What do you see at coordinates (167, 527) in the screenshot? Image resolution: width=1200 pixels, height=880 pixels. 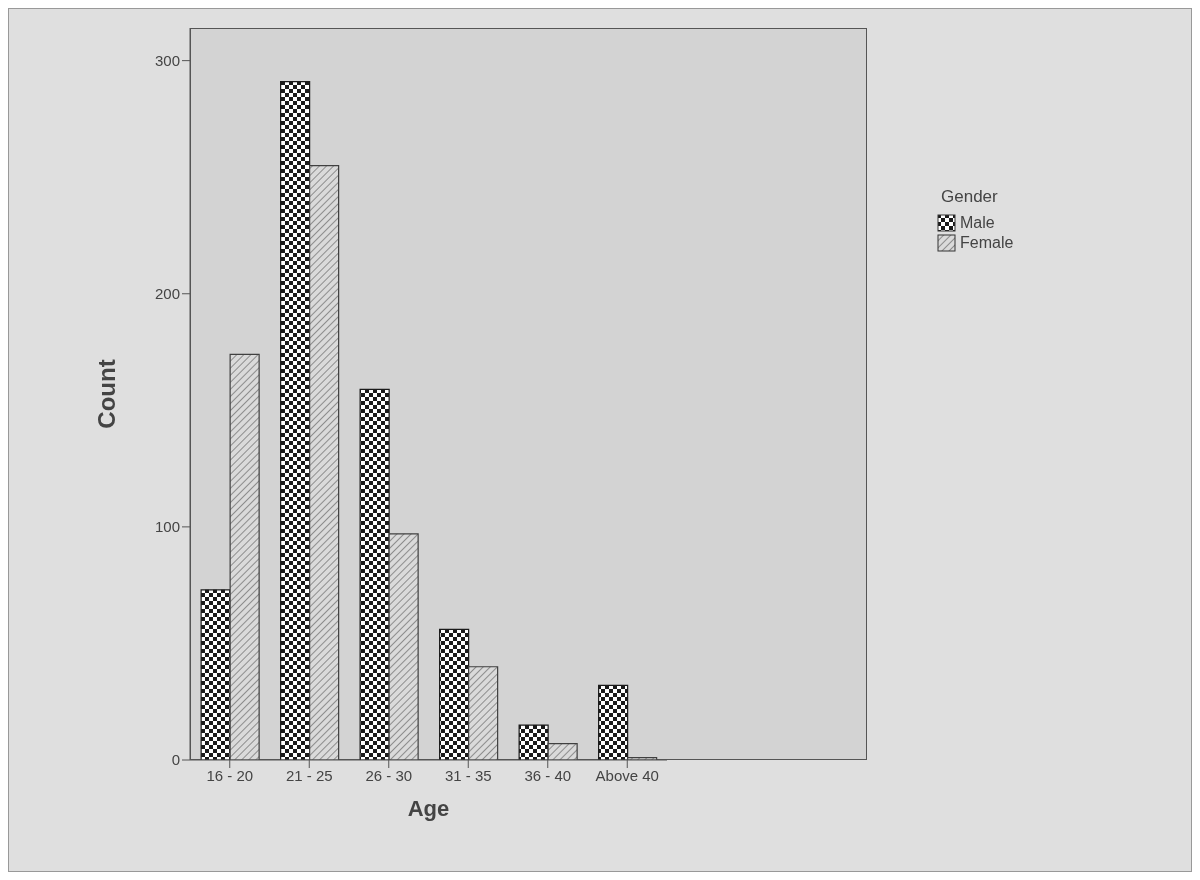 I see `y-tick-label: 100` at bounding box center [167, 527].